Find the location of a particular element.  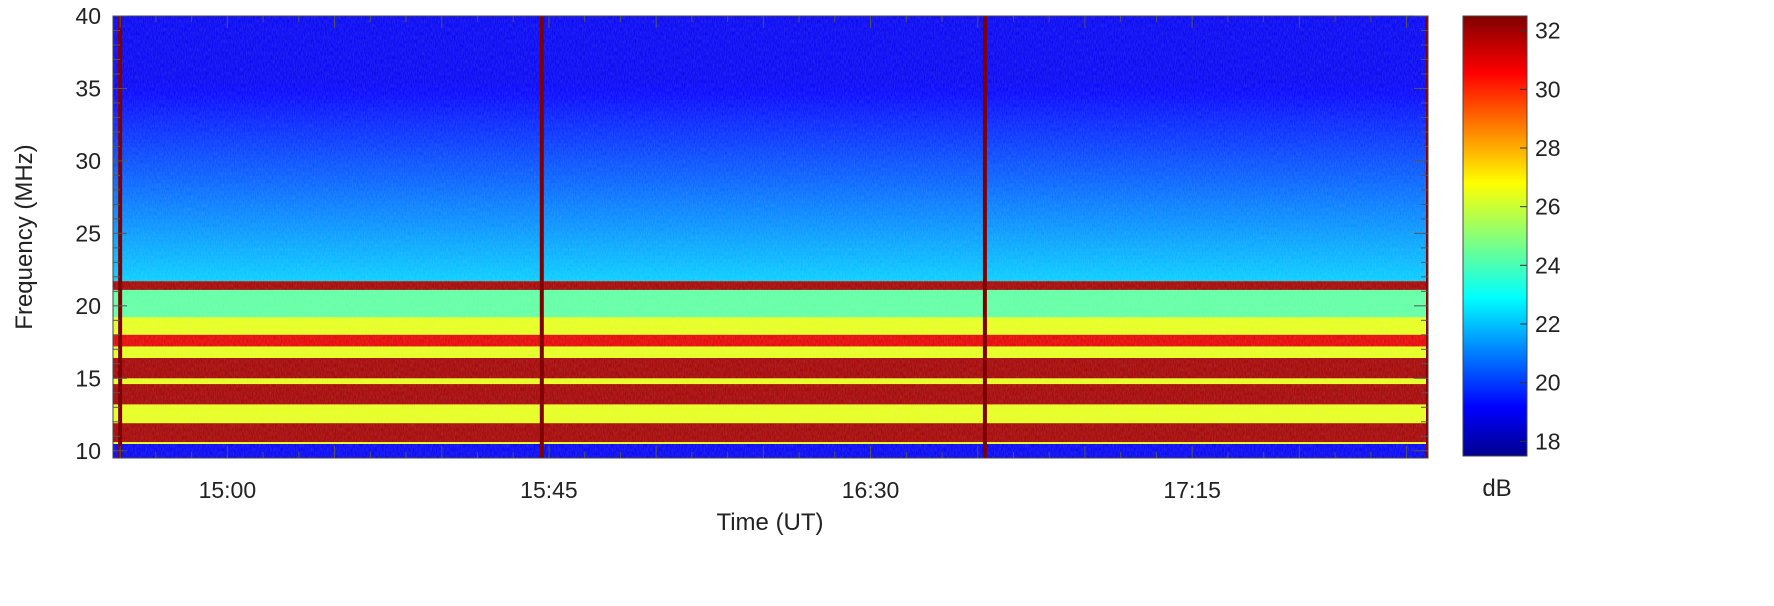

y-tick-label: 20 is located at coordinates (88, 306).